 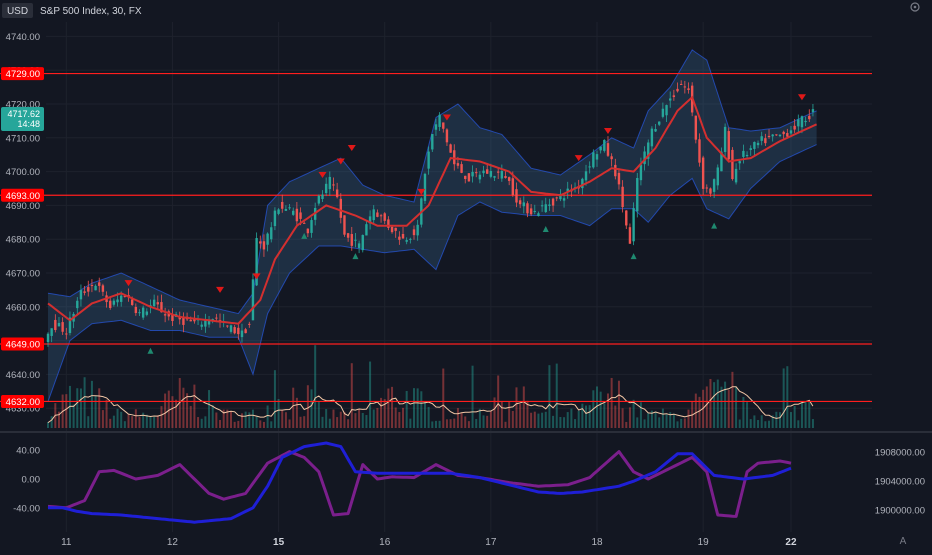 What do you see at coordinates (791, 542) in the screenshot?
I see `x-axis-tick: 22` at bounding box center [791, 542].